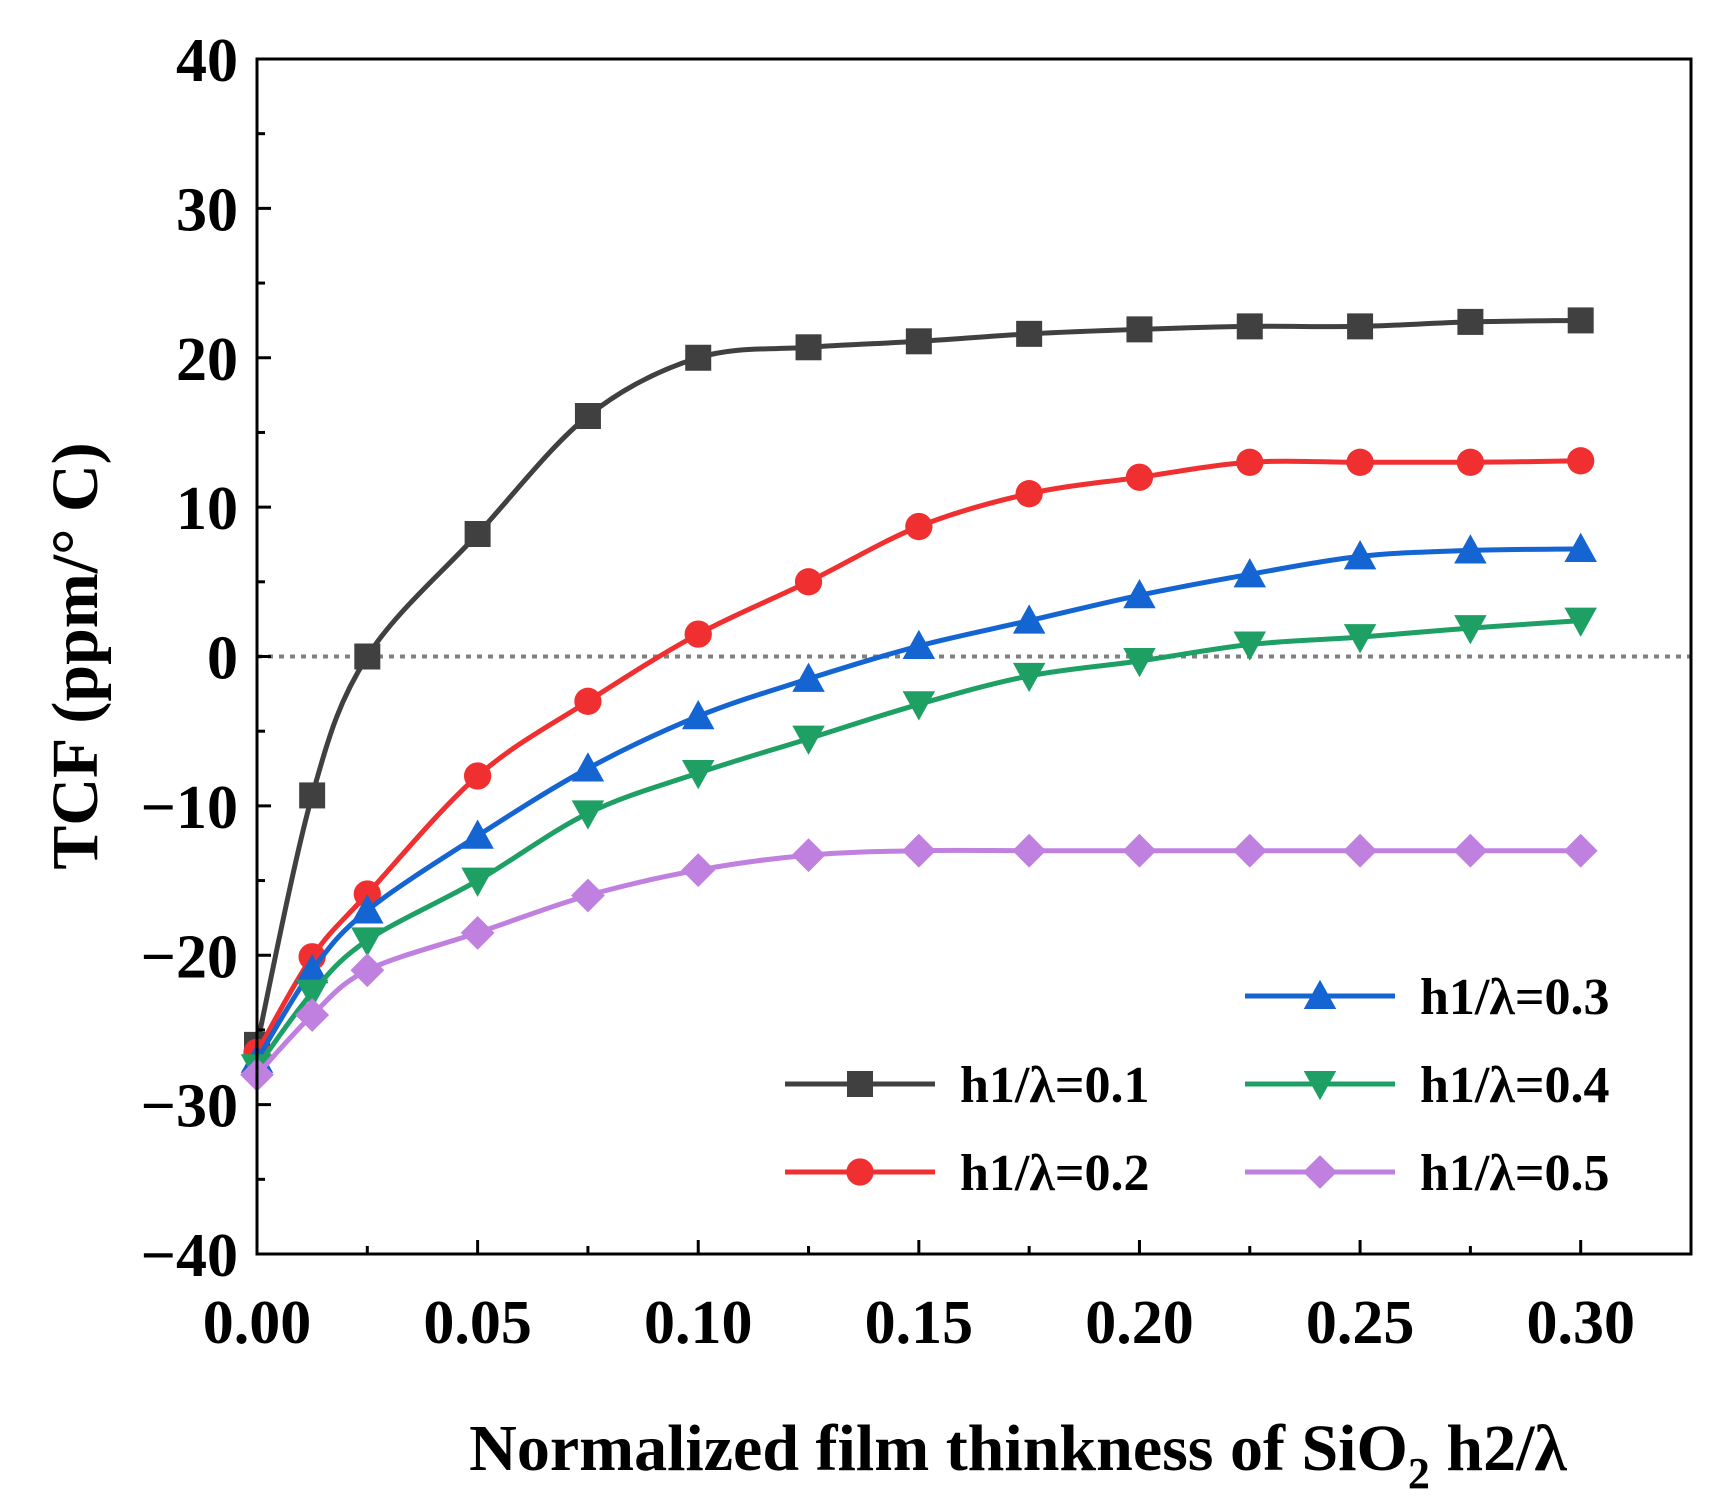  Describe the element at coordinates (1419, 1473) in the screenshot. I see `x-axis-title-subscript: 2` at that location.